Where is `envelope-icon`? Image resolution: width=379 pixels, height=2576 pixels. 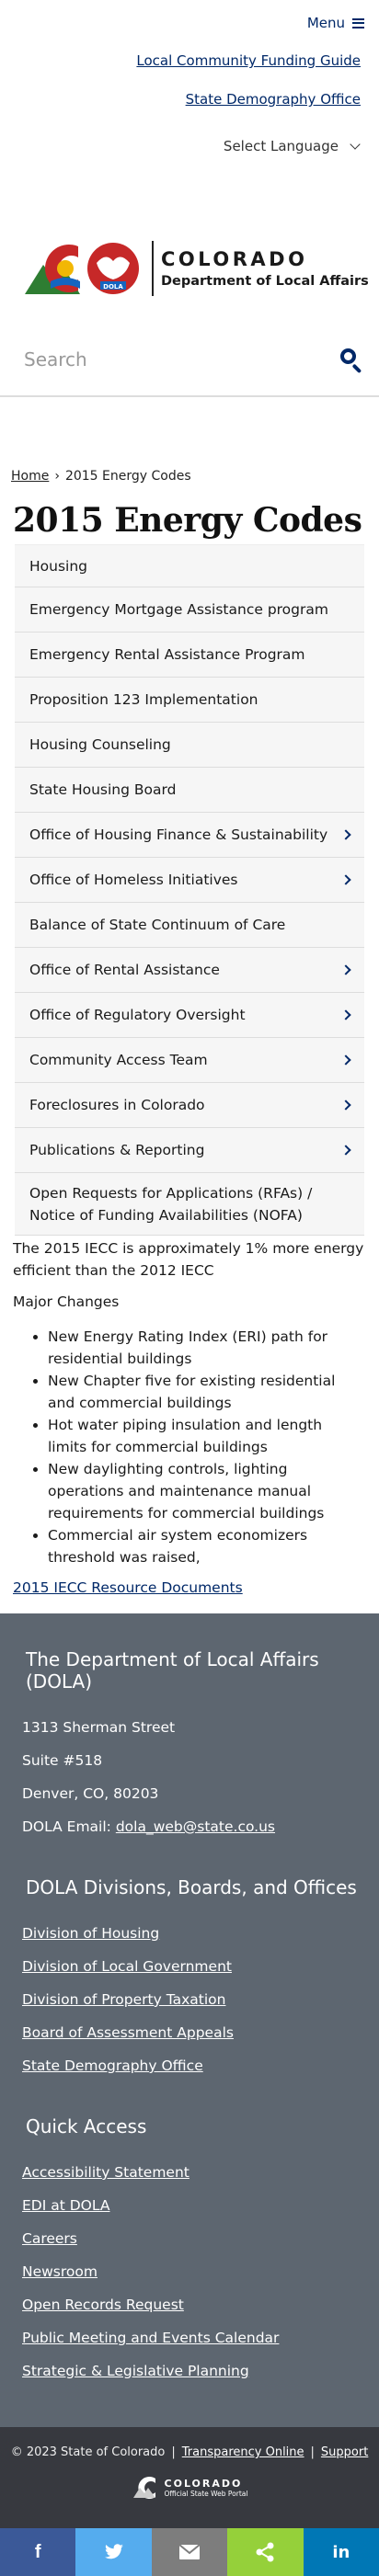
envelope-icon is located at coordinates (190, 2552).